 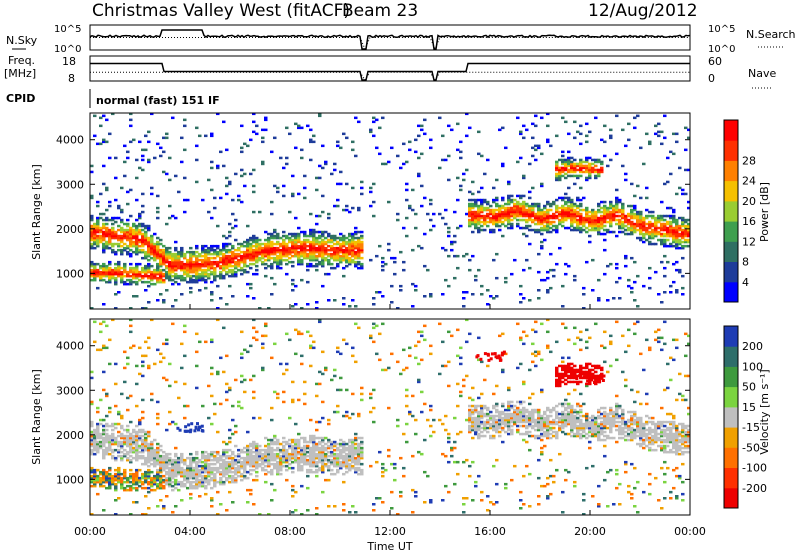 I want to click on date-label: 12/Aug/2012, so click(x=643, y=11).